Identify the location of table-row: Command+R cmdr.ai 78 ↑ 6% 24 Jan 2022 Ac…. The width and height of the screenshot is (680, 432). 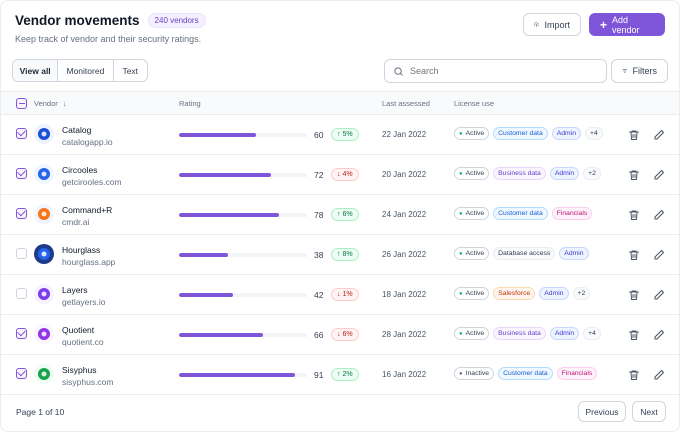
(340, 215).